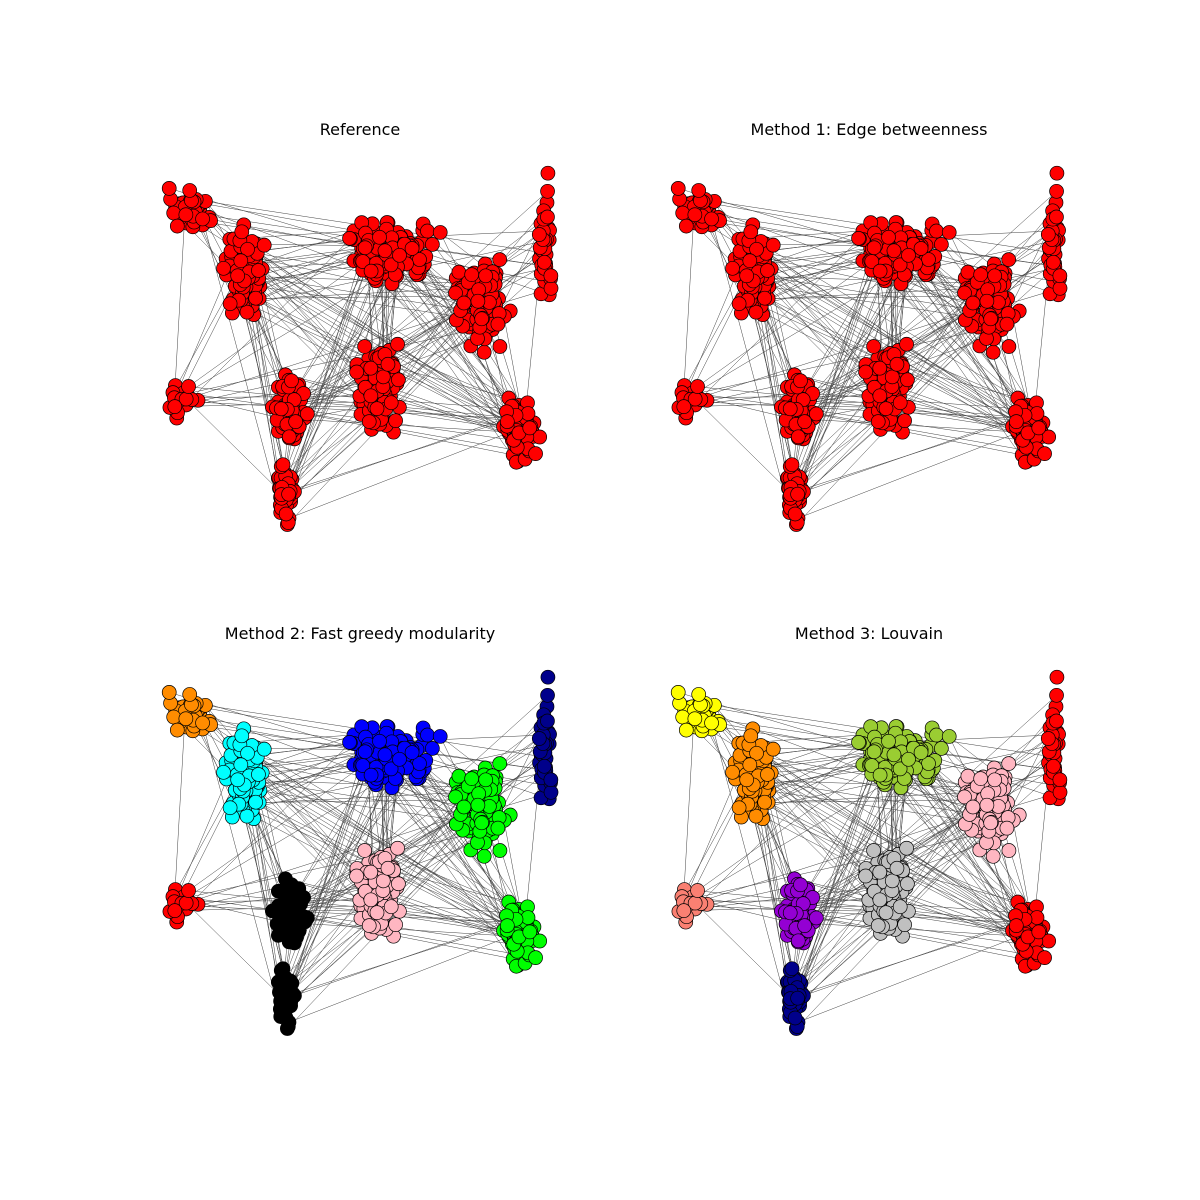 Image resolution: width=1200 pixels, height=1200 pixels. I want to click on network-plot-reference, so click(360, 348).